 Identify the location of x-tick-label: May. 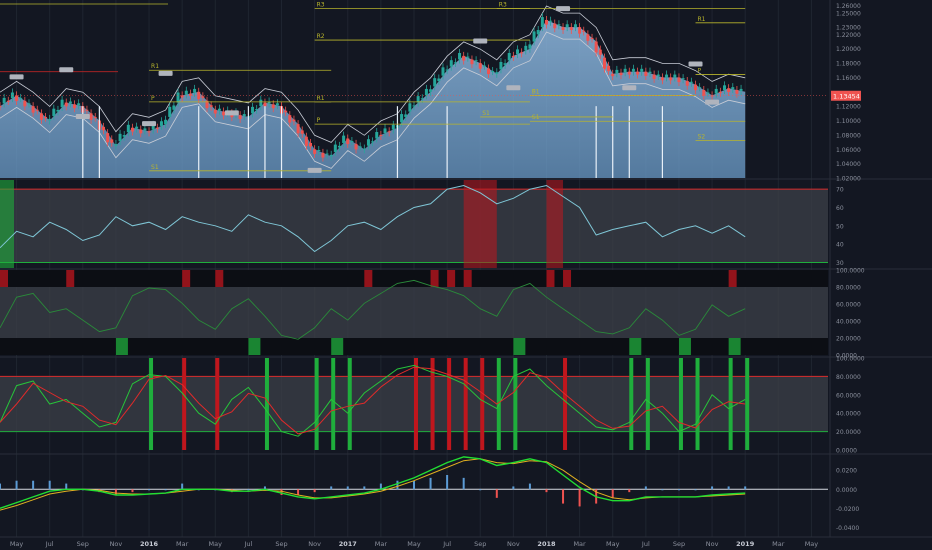
(216, 544).